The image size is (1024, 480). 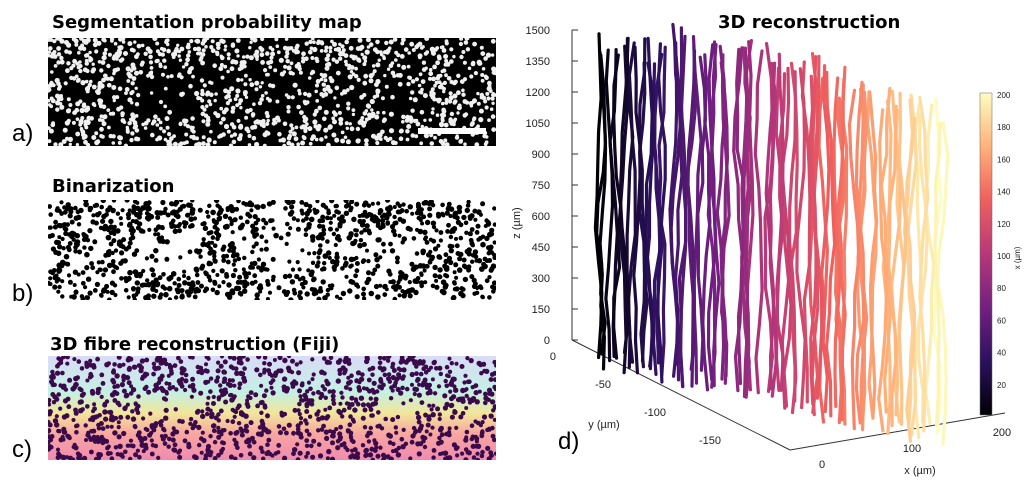 I want to click on z-tick-label: 600, so click(x=541, y=217).